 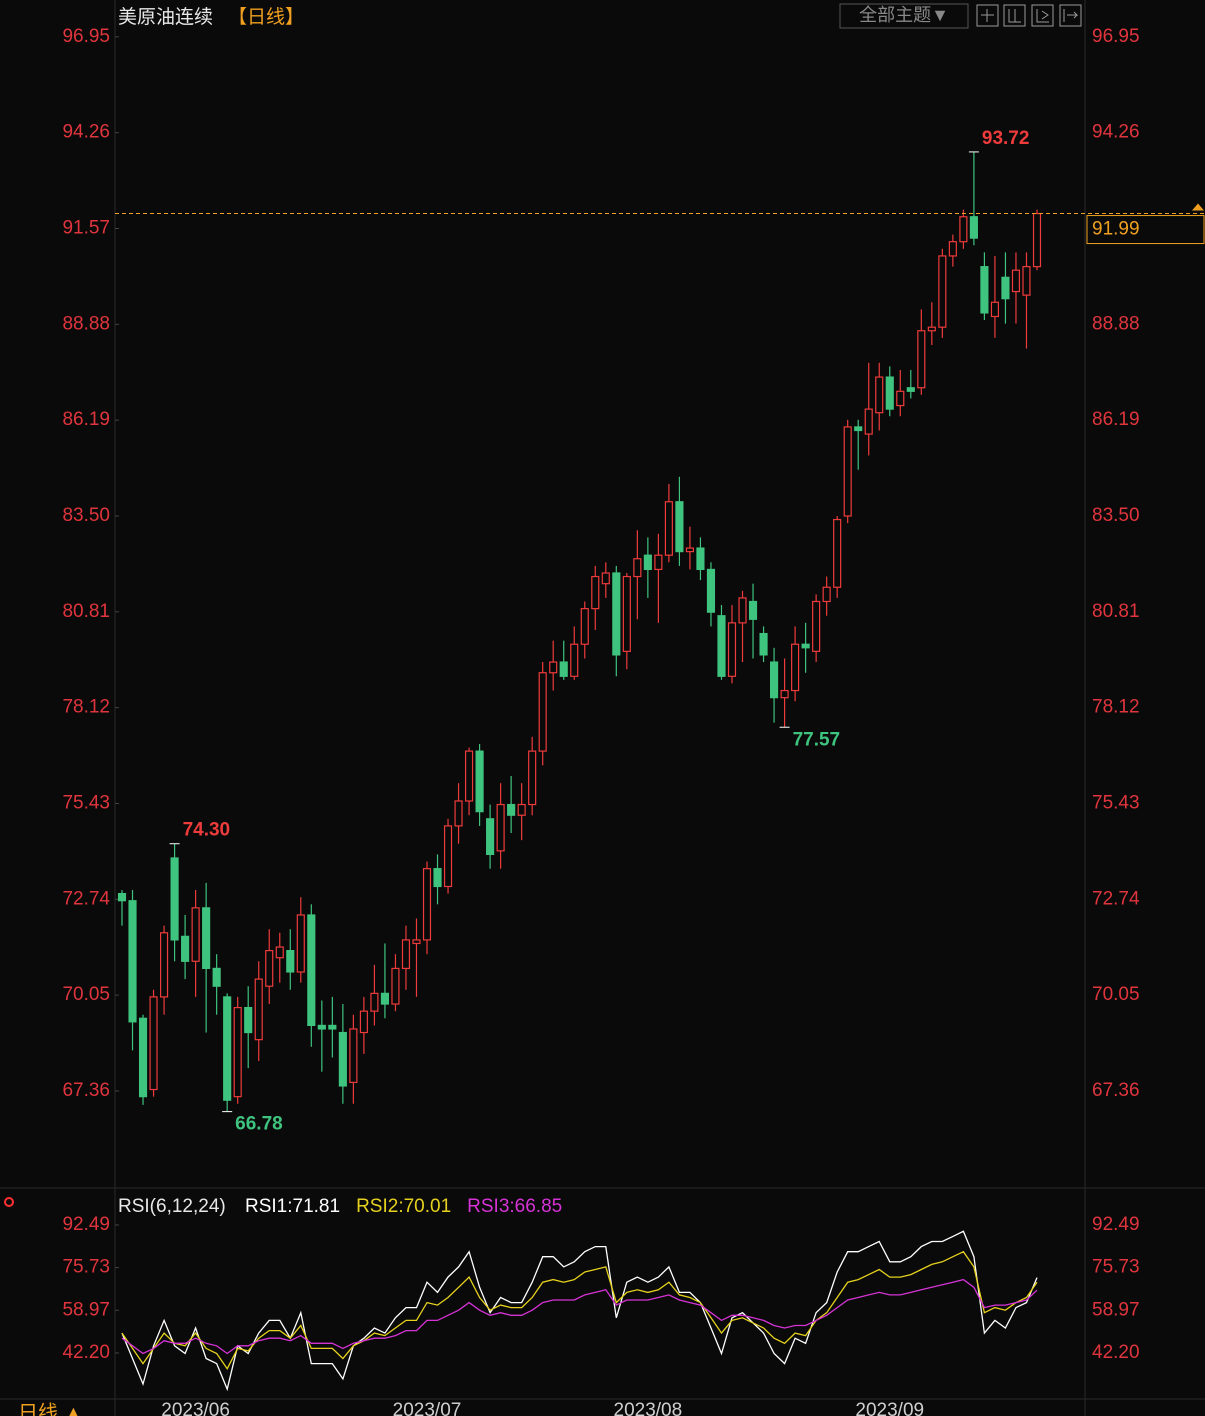 I want to click on y-tick-label: 88.88, so click(x=86, y=323).